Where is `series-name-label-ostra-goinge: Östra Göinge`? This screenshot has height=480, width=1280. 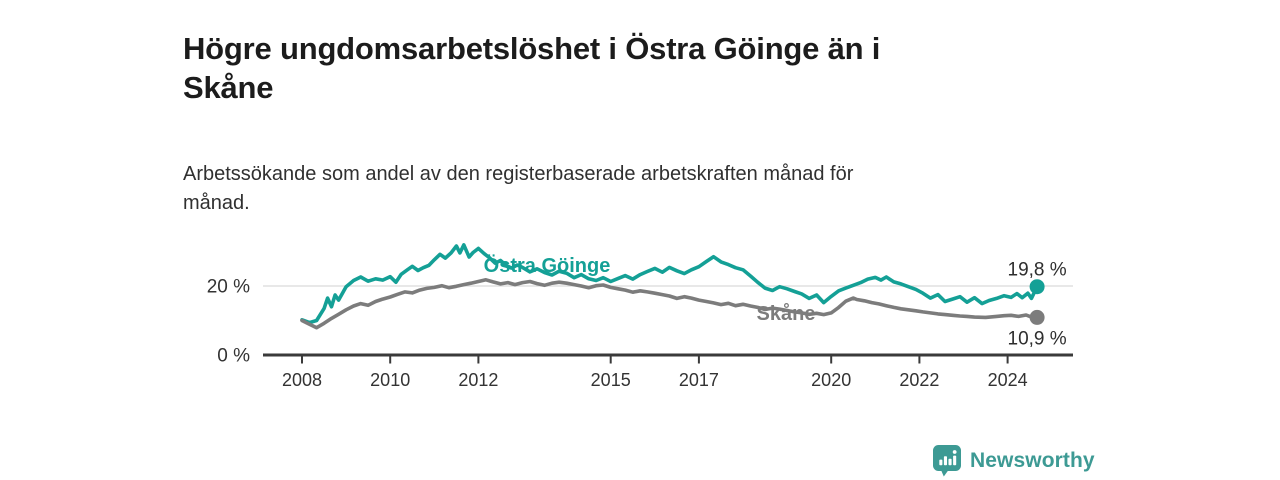 series-name-label-ostra-goinge: Östra Göinge is located at coordinates (547, 265).